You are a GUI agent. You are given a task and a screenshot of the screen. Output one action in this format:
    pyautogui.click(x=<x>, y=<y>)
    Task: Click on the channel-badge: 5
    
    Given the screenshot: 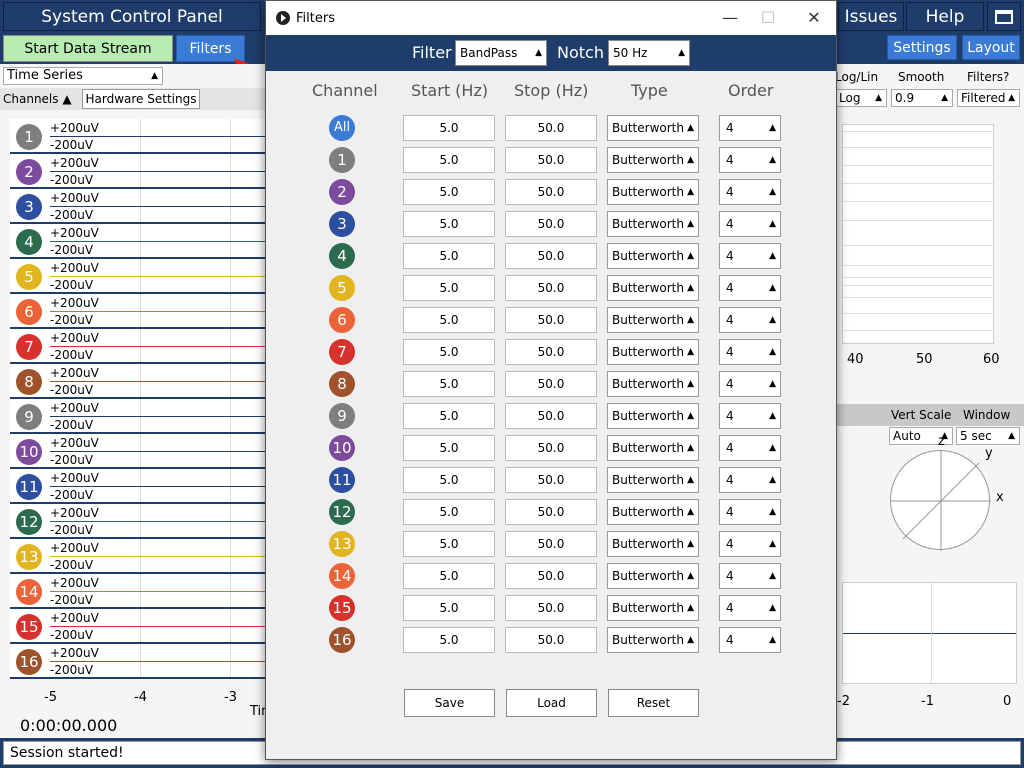 What is the action you would take?
    pyautogui.click(x=29, y=277)
    